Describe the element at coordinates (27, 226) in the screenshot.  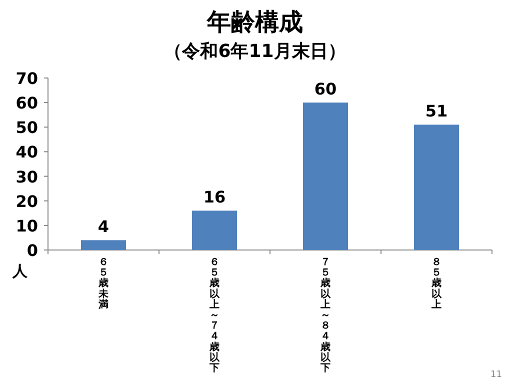
I see `y-tick-label: 10` at that location.